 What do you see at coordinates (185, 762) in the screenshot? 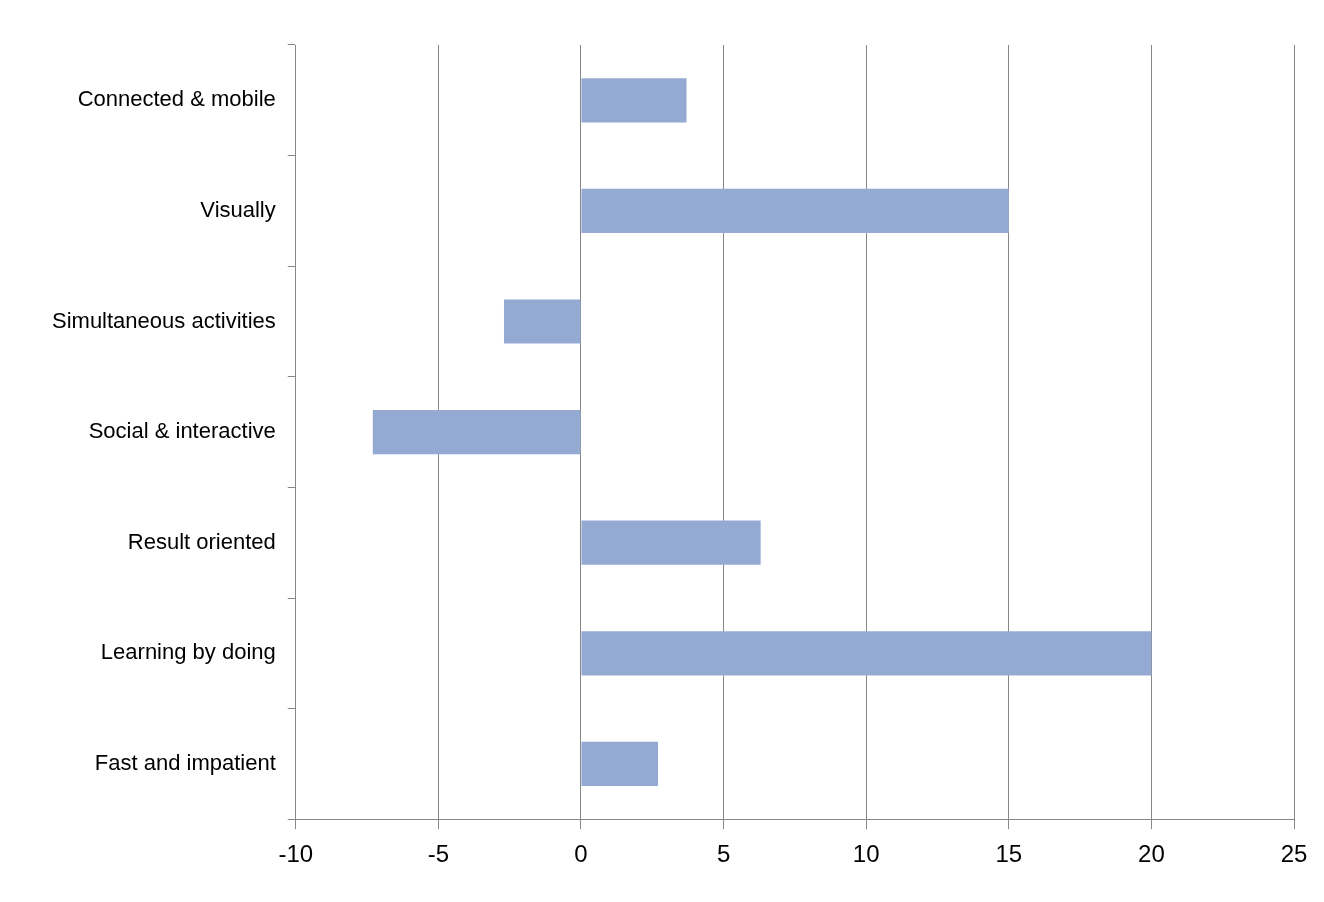
I see `y-tick-label: Fast and impatient` at bounding box center [185, 762].